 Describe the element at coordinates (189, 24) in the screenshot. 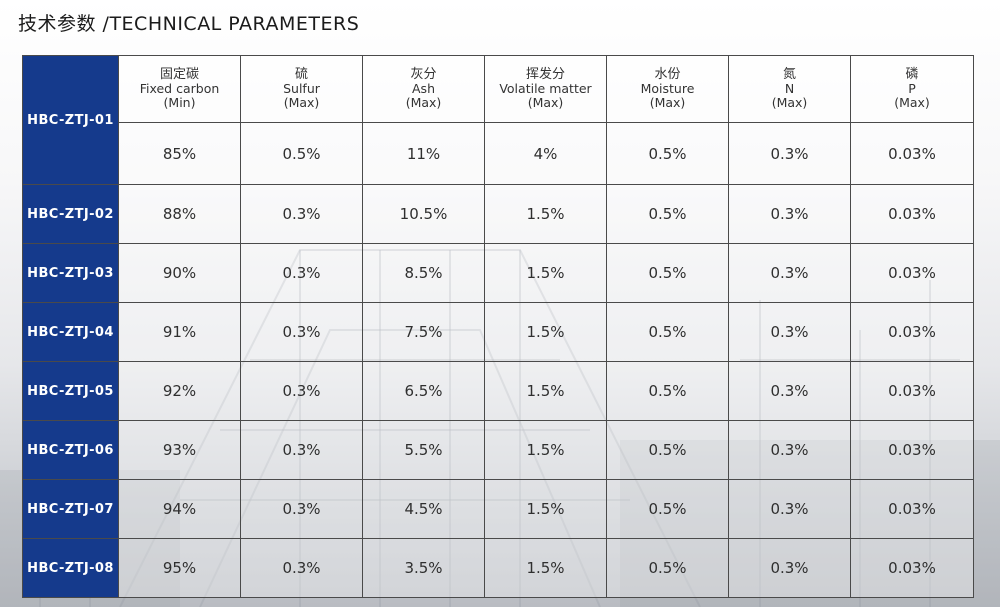

I see `page-title: 技术参数 /TECHNICAL PARAMETERS` at that location.